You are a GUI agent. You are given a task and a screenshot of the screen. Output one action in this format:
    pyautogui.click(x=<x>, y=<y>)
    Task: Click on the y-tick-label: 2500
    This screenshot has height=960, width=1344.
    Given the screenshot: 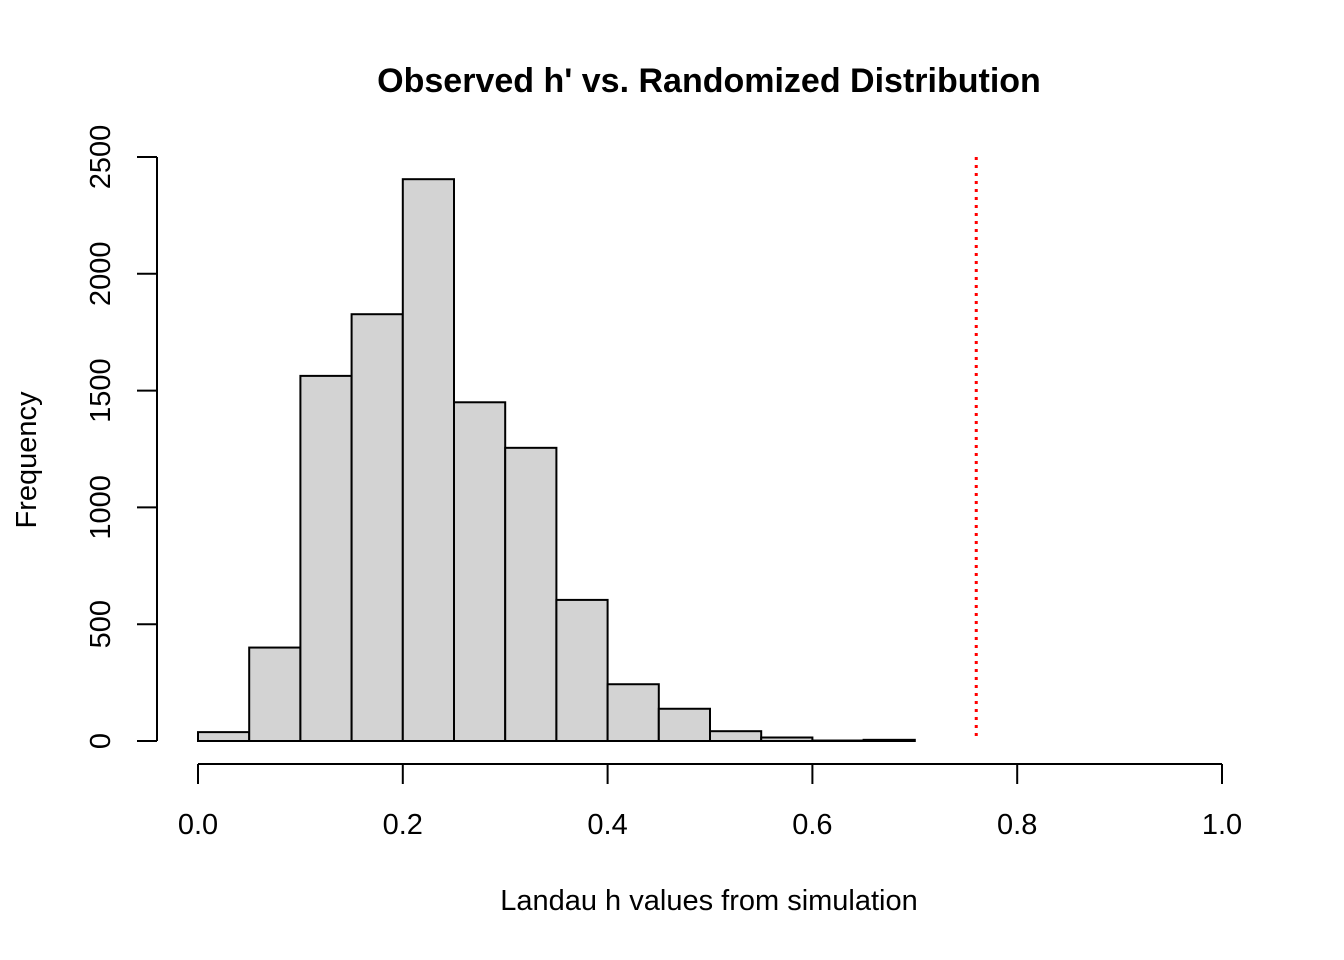 What is the action you would take?
    pyautogui.click(x=101, y=157)
    